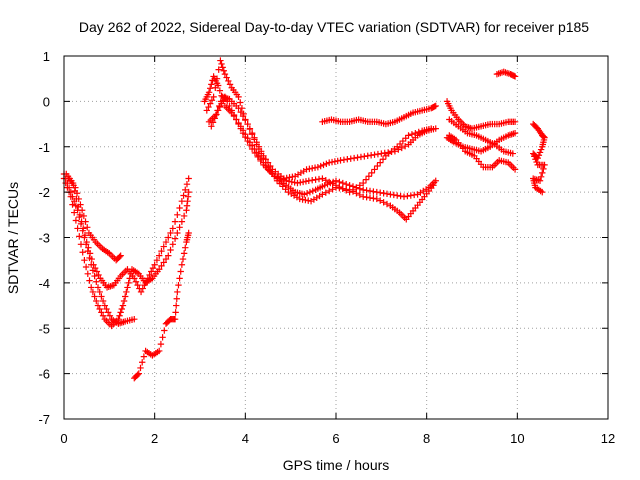 The height and width of the screenshot is (480, 640). What do you see at coordinates (94, 219) in the screenshot?
I see `series-arc-d` at bounding box center [94, 219].